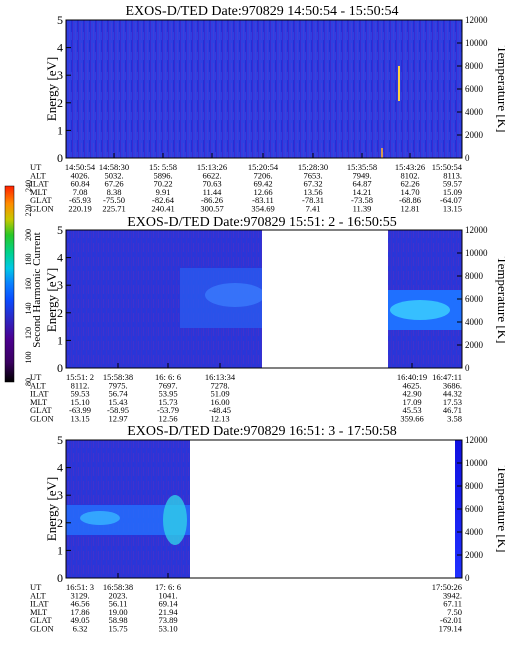 Image resolution: width=505 pixels, height=654 pixels. What do you see at coordinates (167, 620) in the screenshot?
I see `orbit-value: 73.89` at bounding box center [167, 620].